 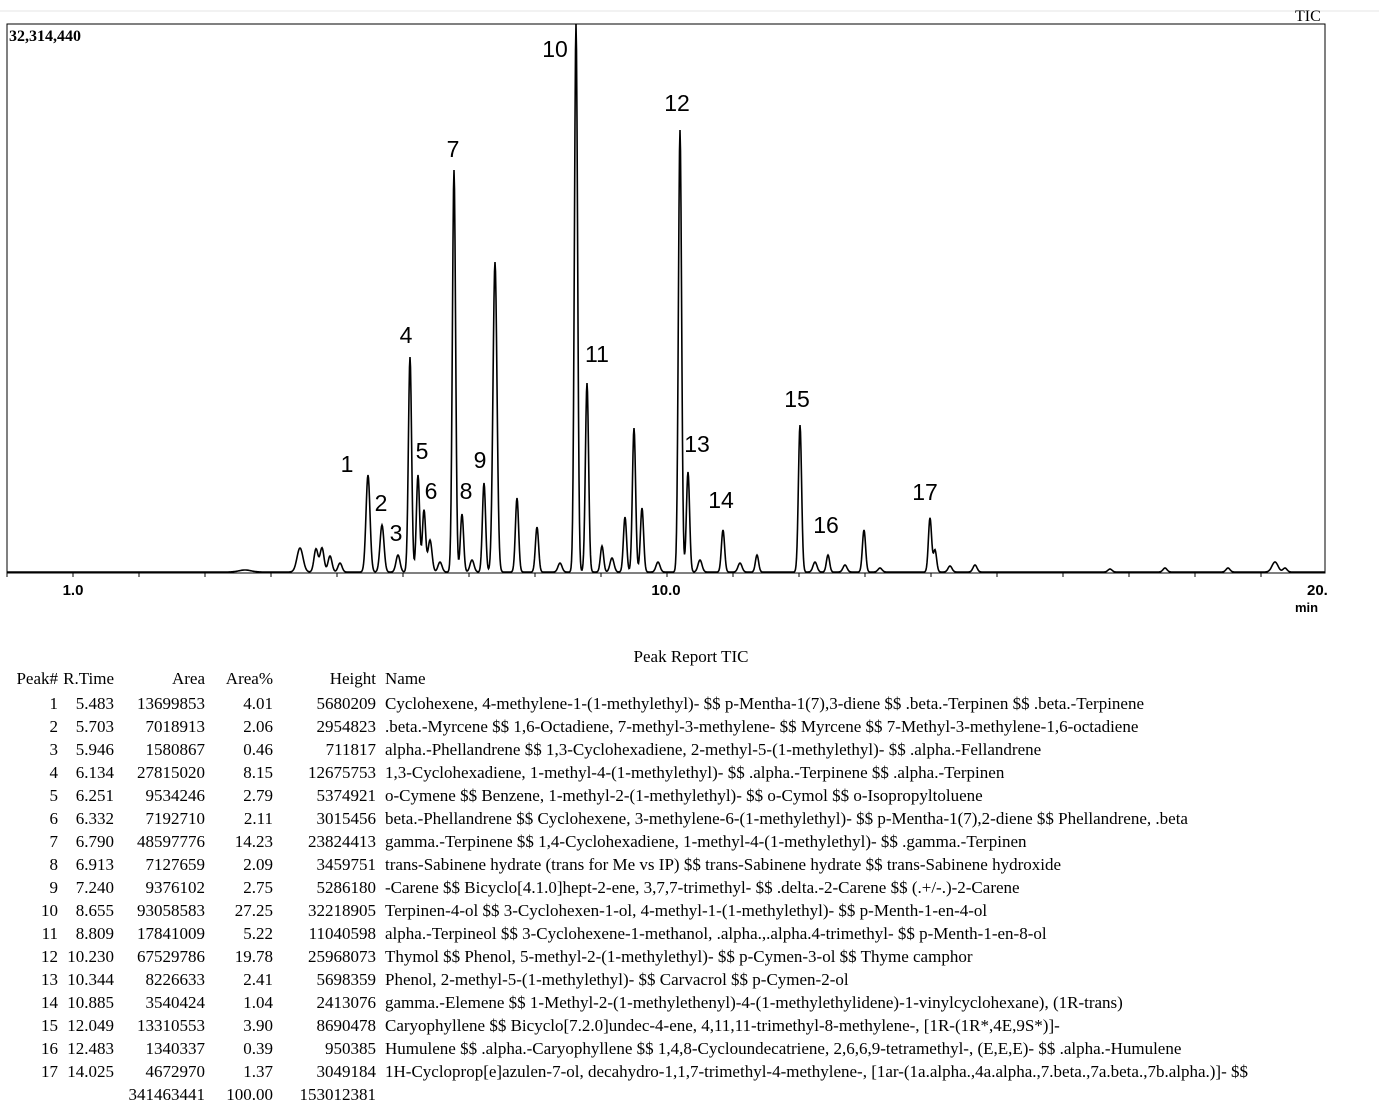 I want to click on table-cell: 9534246, so click(x=176, y=795).